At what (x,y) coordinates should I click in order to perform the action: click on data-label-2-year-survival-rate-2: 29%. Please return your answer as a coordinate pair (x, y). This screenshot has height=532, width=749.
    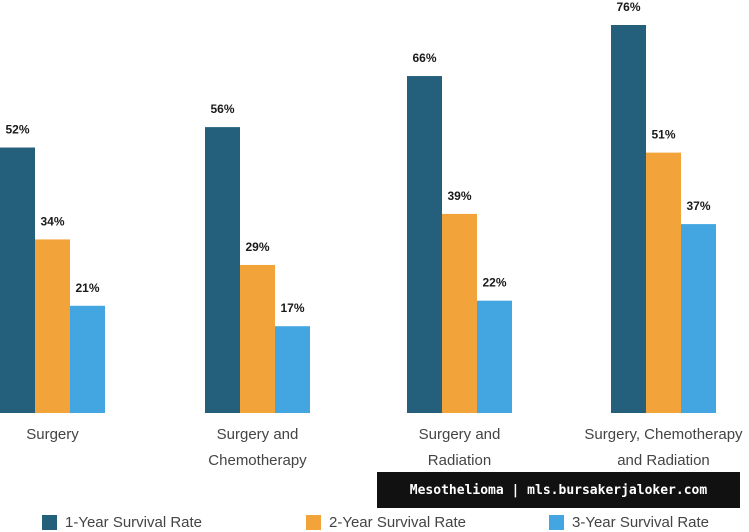
    Looking at the image, I should click on (257, 247).